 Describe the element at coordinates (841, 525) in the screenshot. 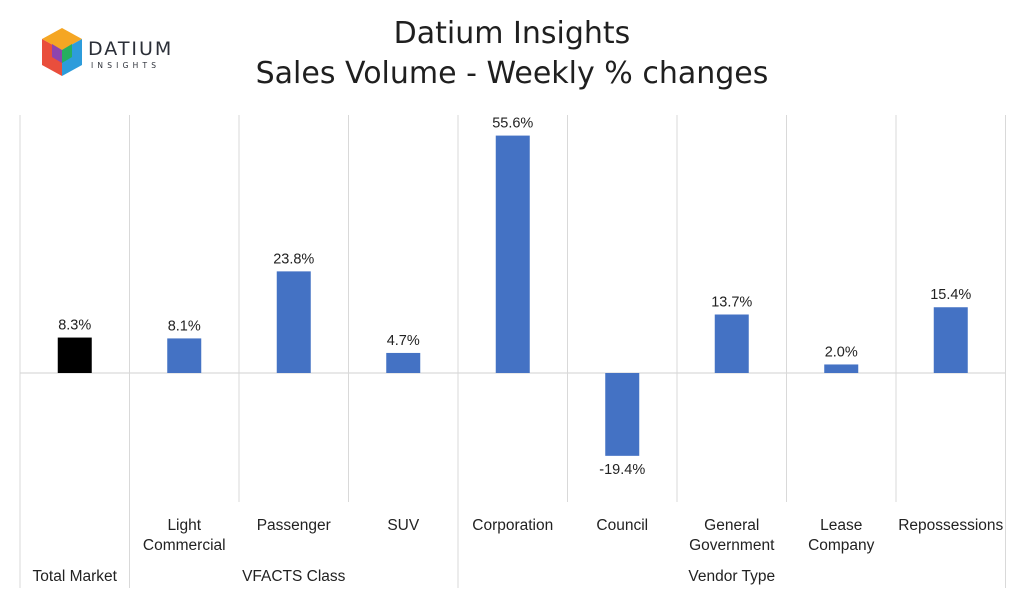

I see `category-label: Lease` at that location.